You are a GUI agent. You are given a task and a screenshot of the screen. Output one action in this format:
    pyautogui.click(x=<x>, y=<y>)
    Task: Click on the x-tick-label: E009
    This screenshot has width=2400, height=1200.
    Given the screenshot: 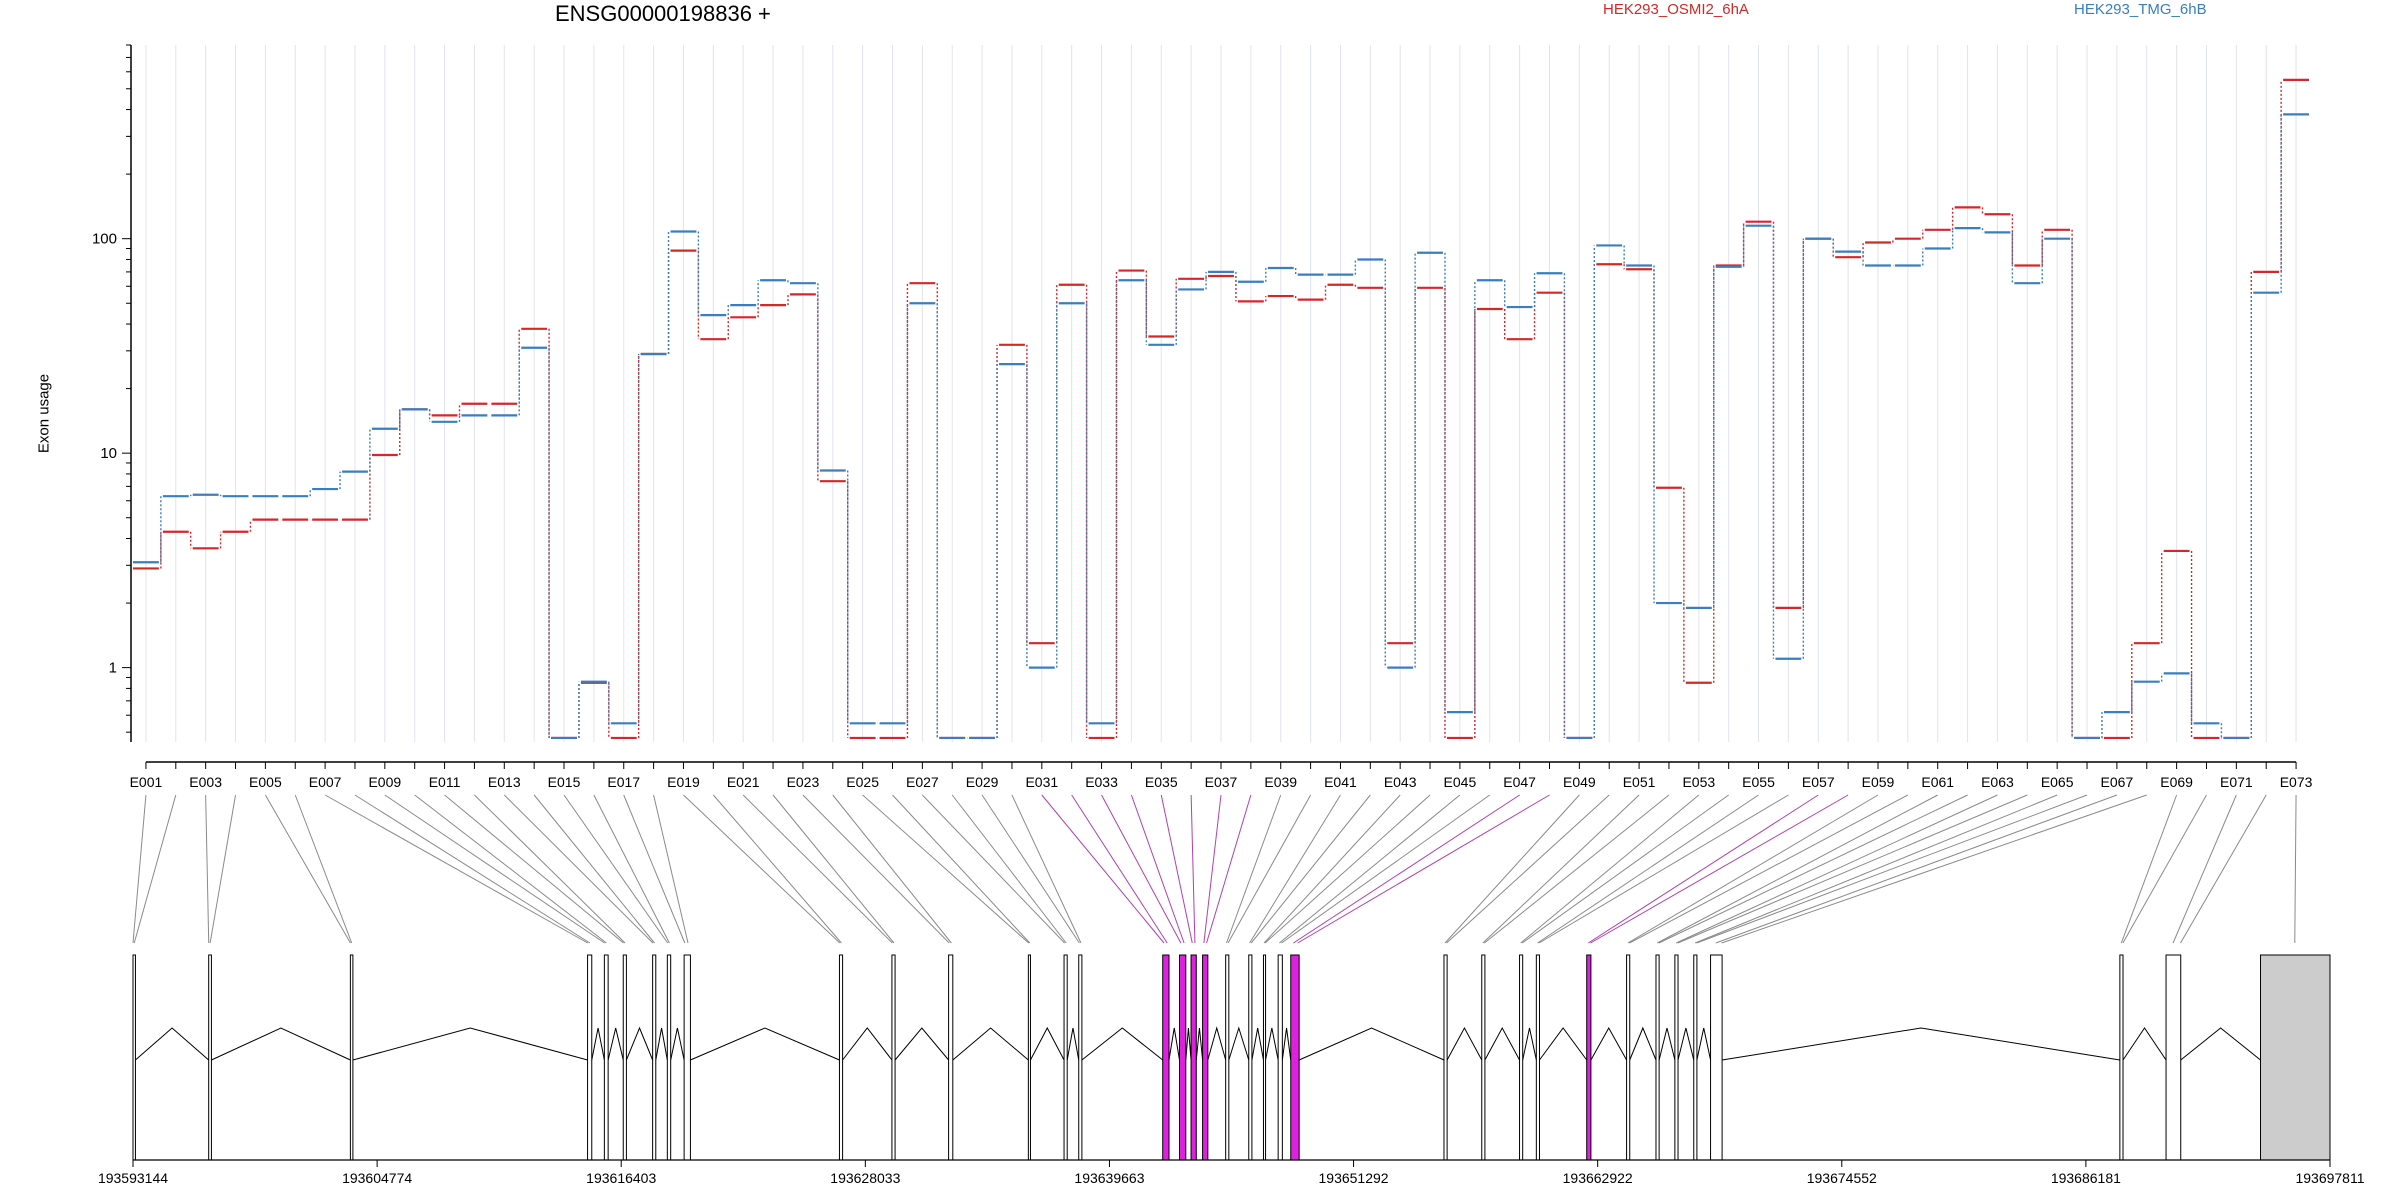 What is the action you would take?
    pyautogui.click(x=384, y=782)
    